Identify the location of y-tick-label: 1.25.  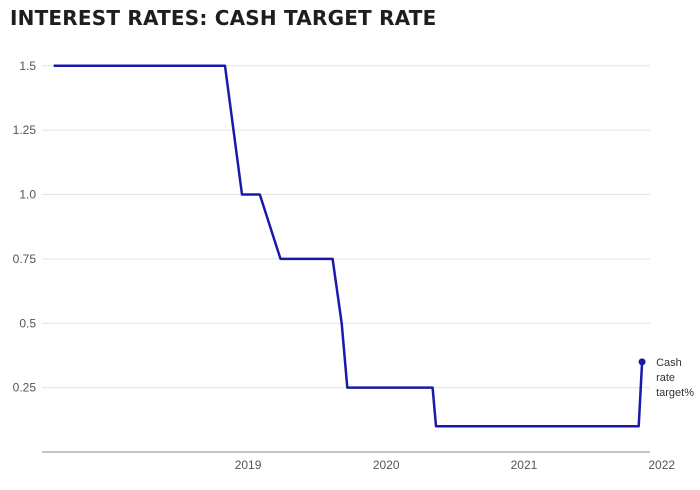
(25, 130).